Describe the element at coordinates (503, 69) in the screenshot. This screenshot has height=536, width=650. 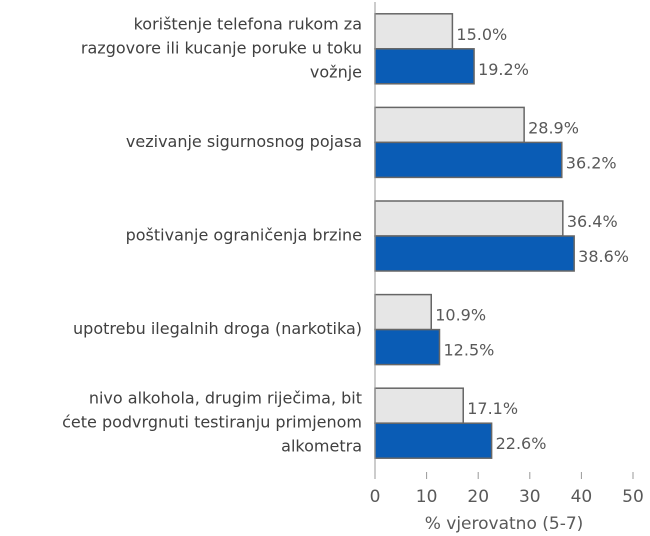
I see `value-label: 19.2%` at that location.